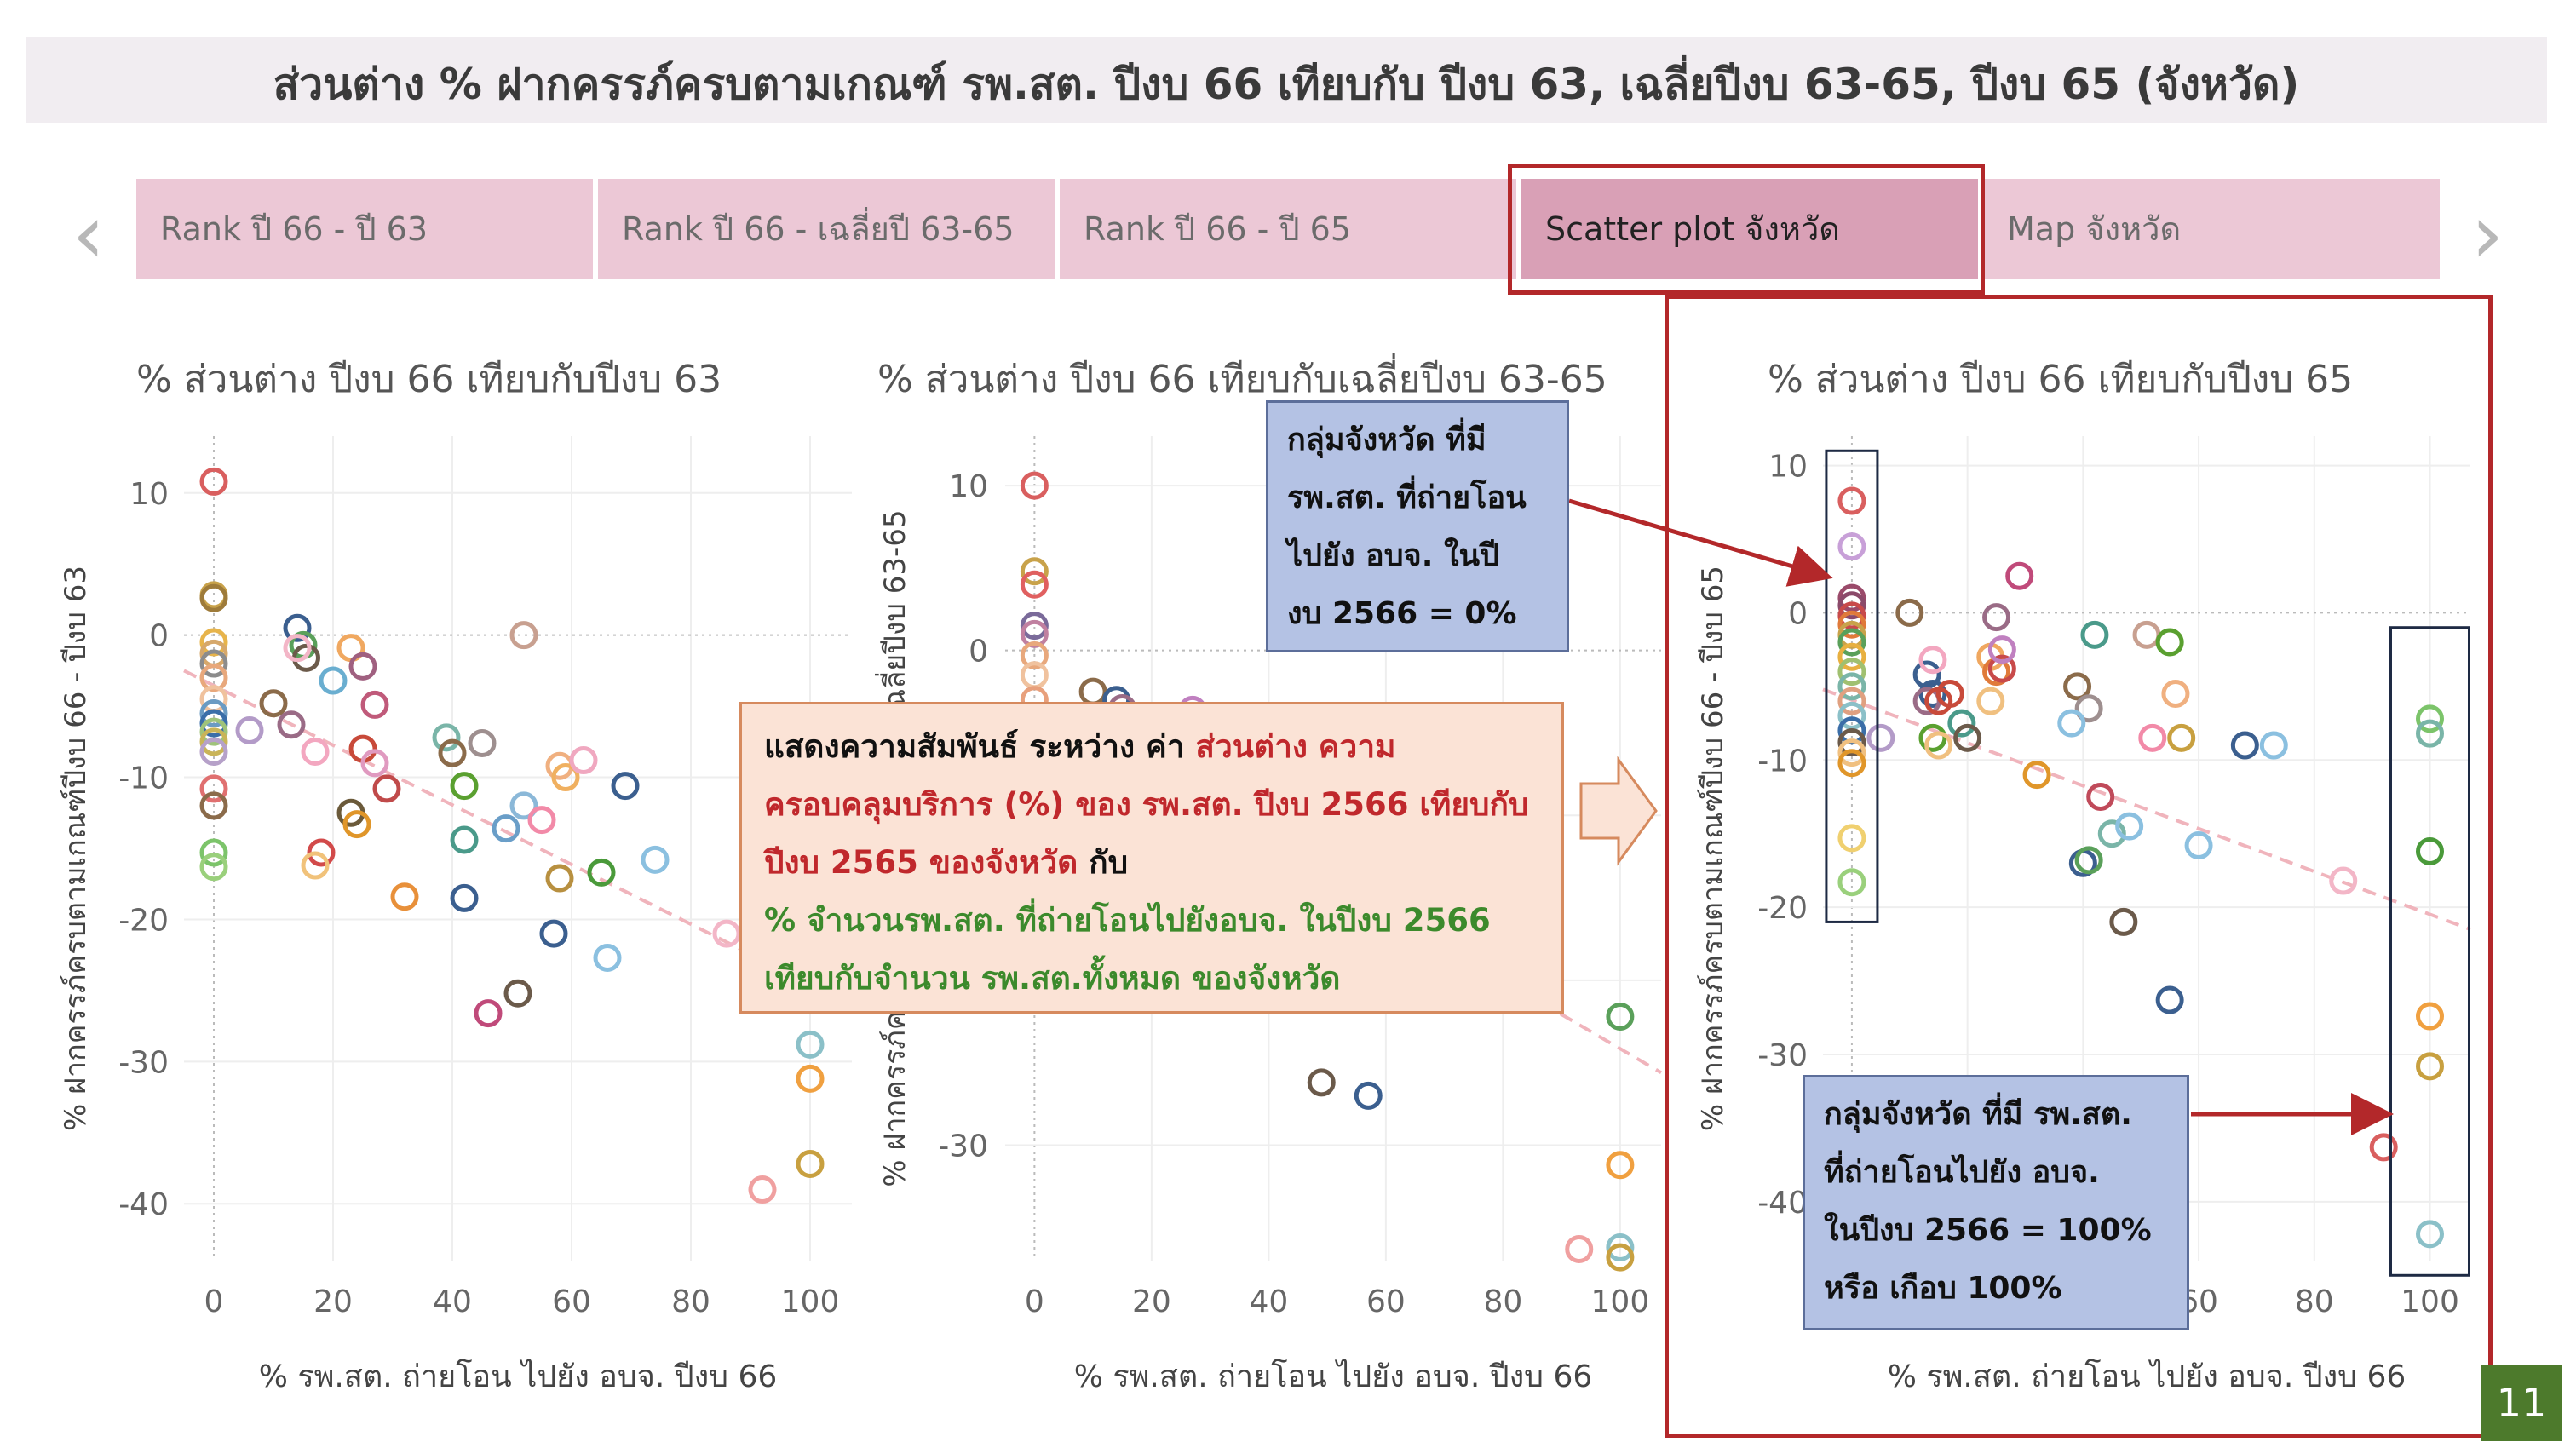  I want to click on page-number-badge: 11, so click(2521, 1403).